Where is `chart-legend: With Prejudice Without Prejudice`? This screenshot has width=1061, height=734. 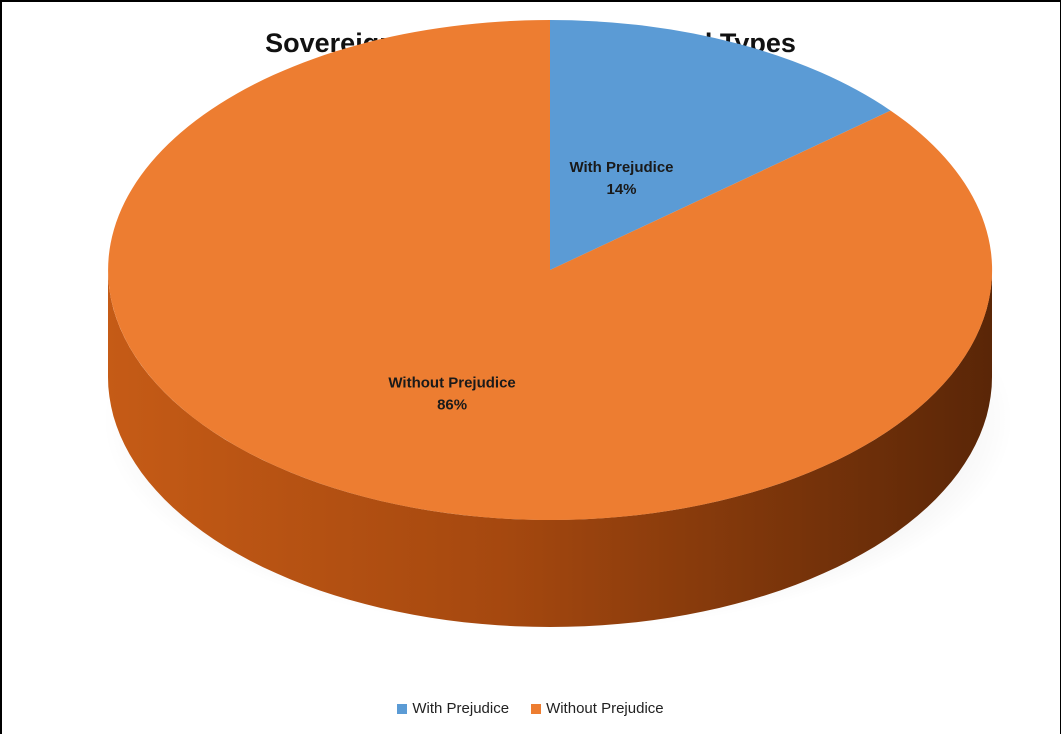
chart-legend: With Prejudice Without Prejudice is located at coordinates (530, 708).